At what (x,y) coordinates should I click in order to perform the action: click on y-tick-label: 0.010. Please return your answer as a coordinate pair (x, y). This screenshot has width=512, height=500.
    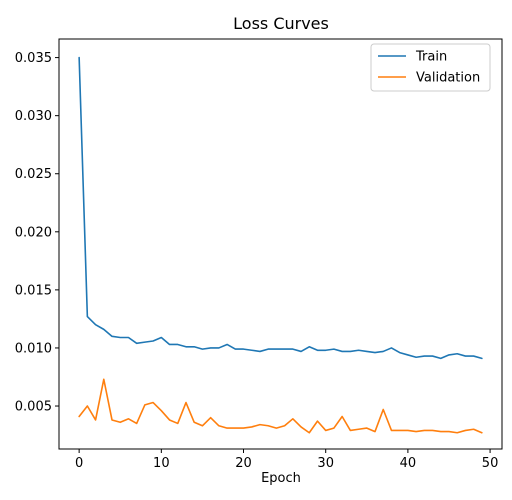
    Looking at the image, I should click on (33, 348).